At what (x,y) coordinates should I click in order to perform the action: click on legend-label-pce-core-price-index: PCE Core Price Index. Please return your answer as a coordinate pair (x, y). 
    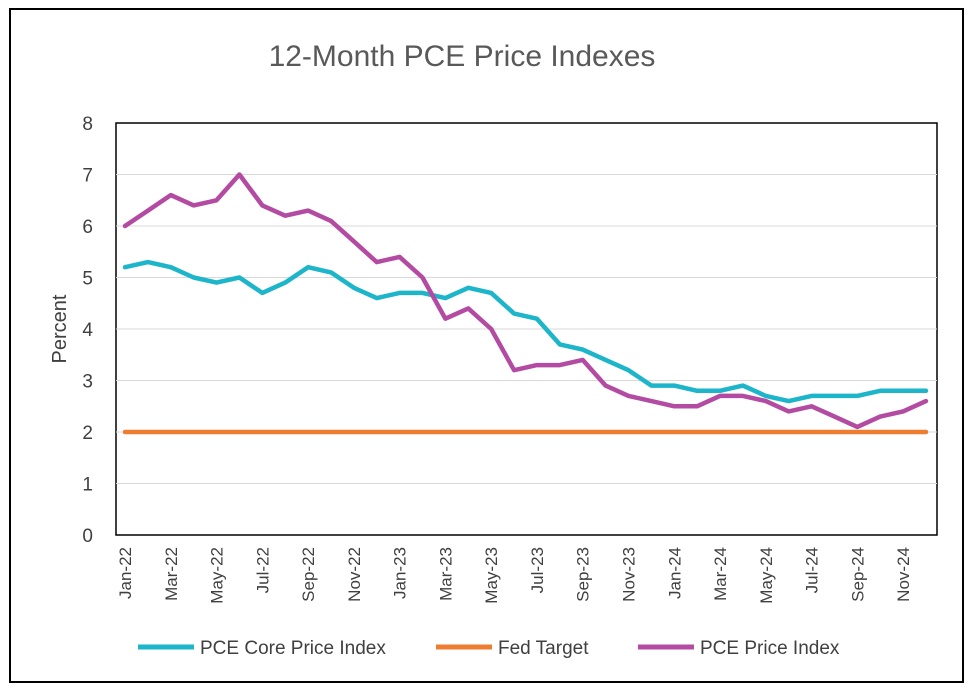
    Looking at the image, I should click on (293, 648).